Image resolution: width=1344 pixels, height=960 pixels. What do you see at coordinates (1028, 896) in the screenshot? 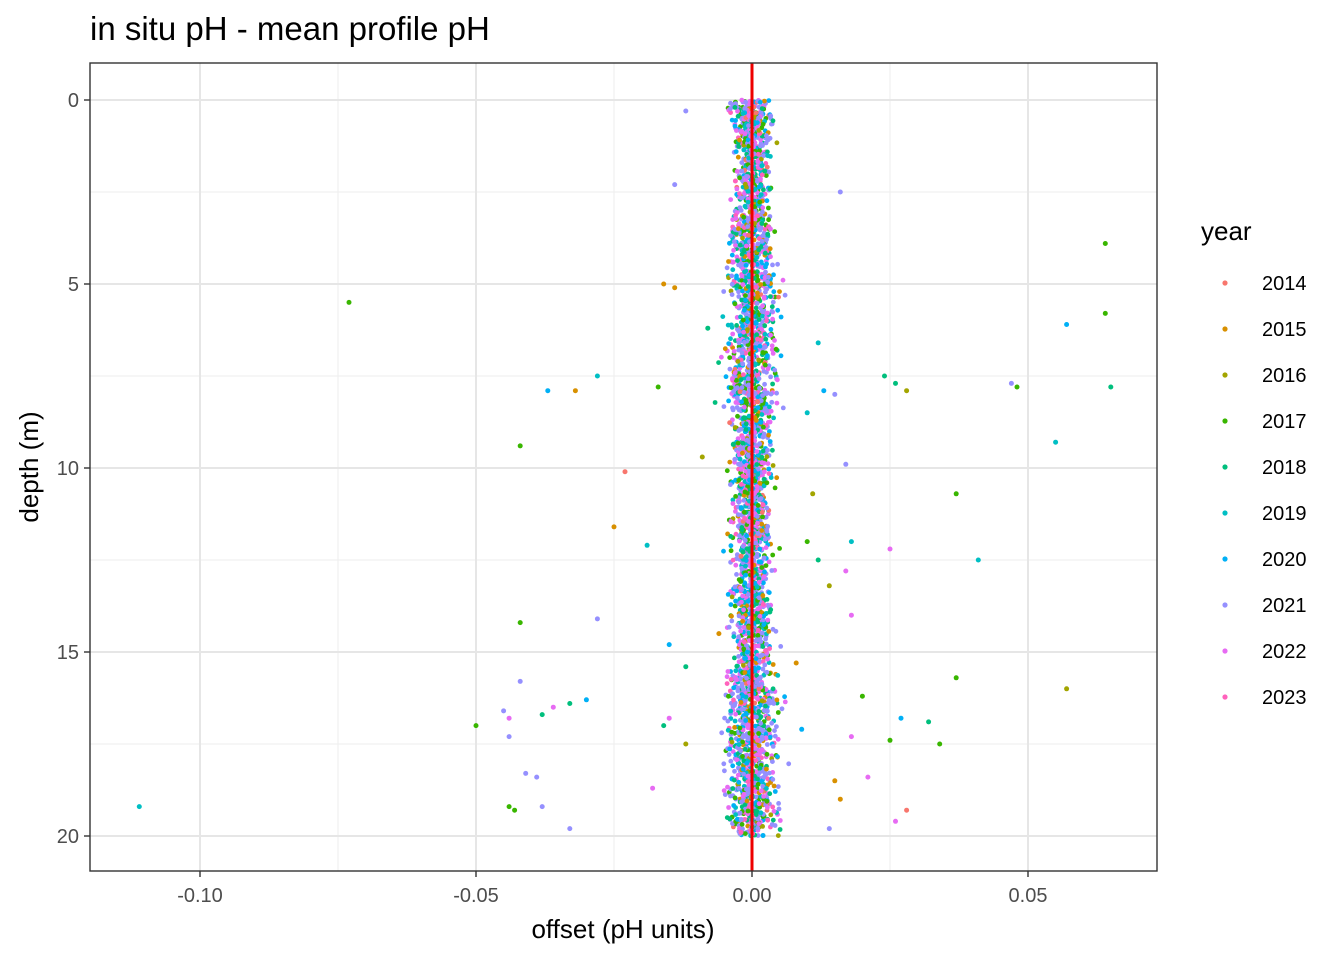
I see `x-tick-label: 0.05` at bounding box center [1028, 896].